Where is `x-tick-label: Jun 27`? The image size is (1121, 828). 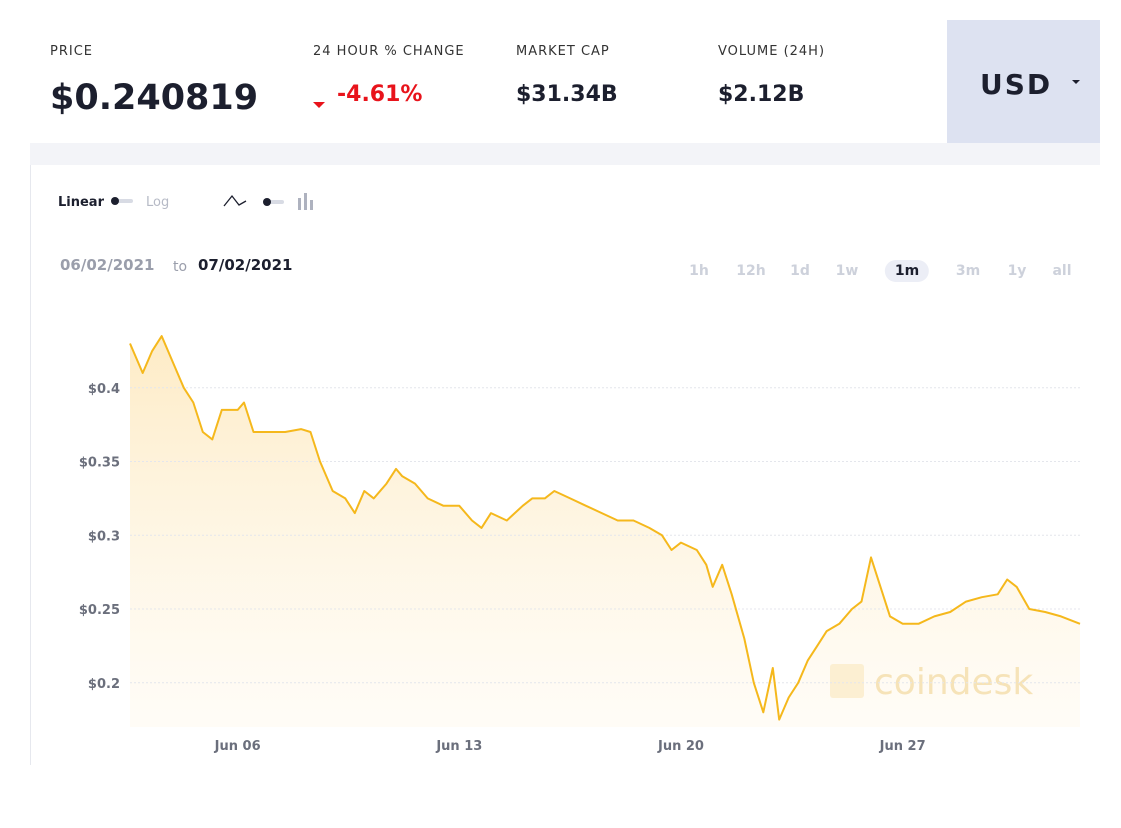 x-tick-label: Jun 27 is located at coordinates (902, 746).